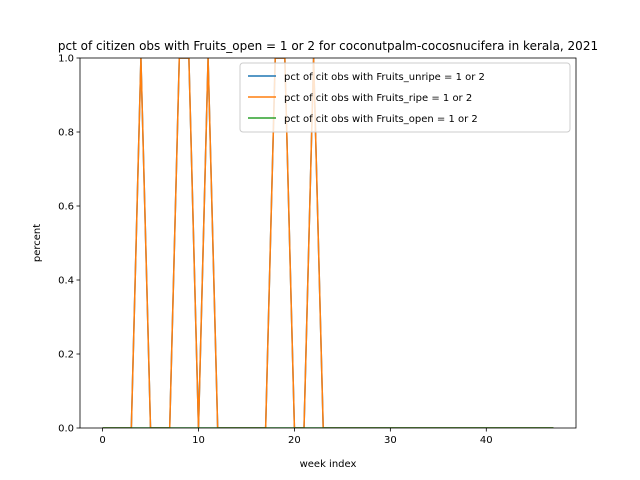  What do you see at coordinates (66, 281) in the screenshot?
I see `y-tick-label: 0.4` at bounding box center [66, 281].